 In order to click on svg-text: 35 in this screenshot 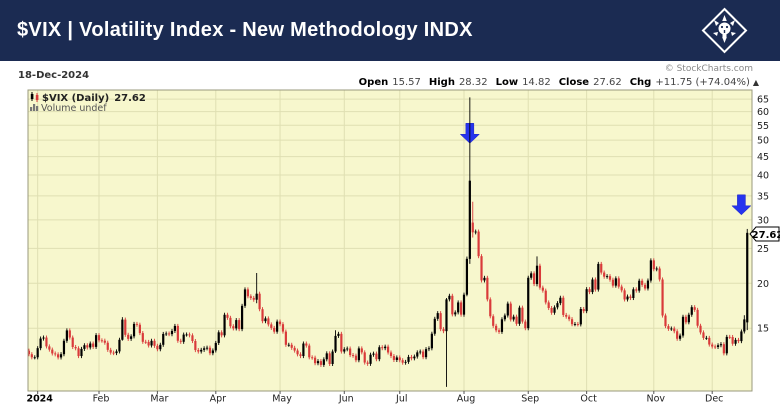, I will do `click(763, 196)`.